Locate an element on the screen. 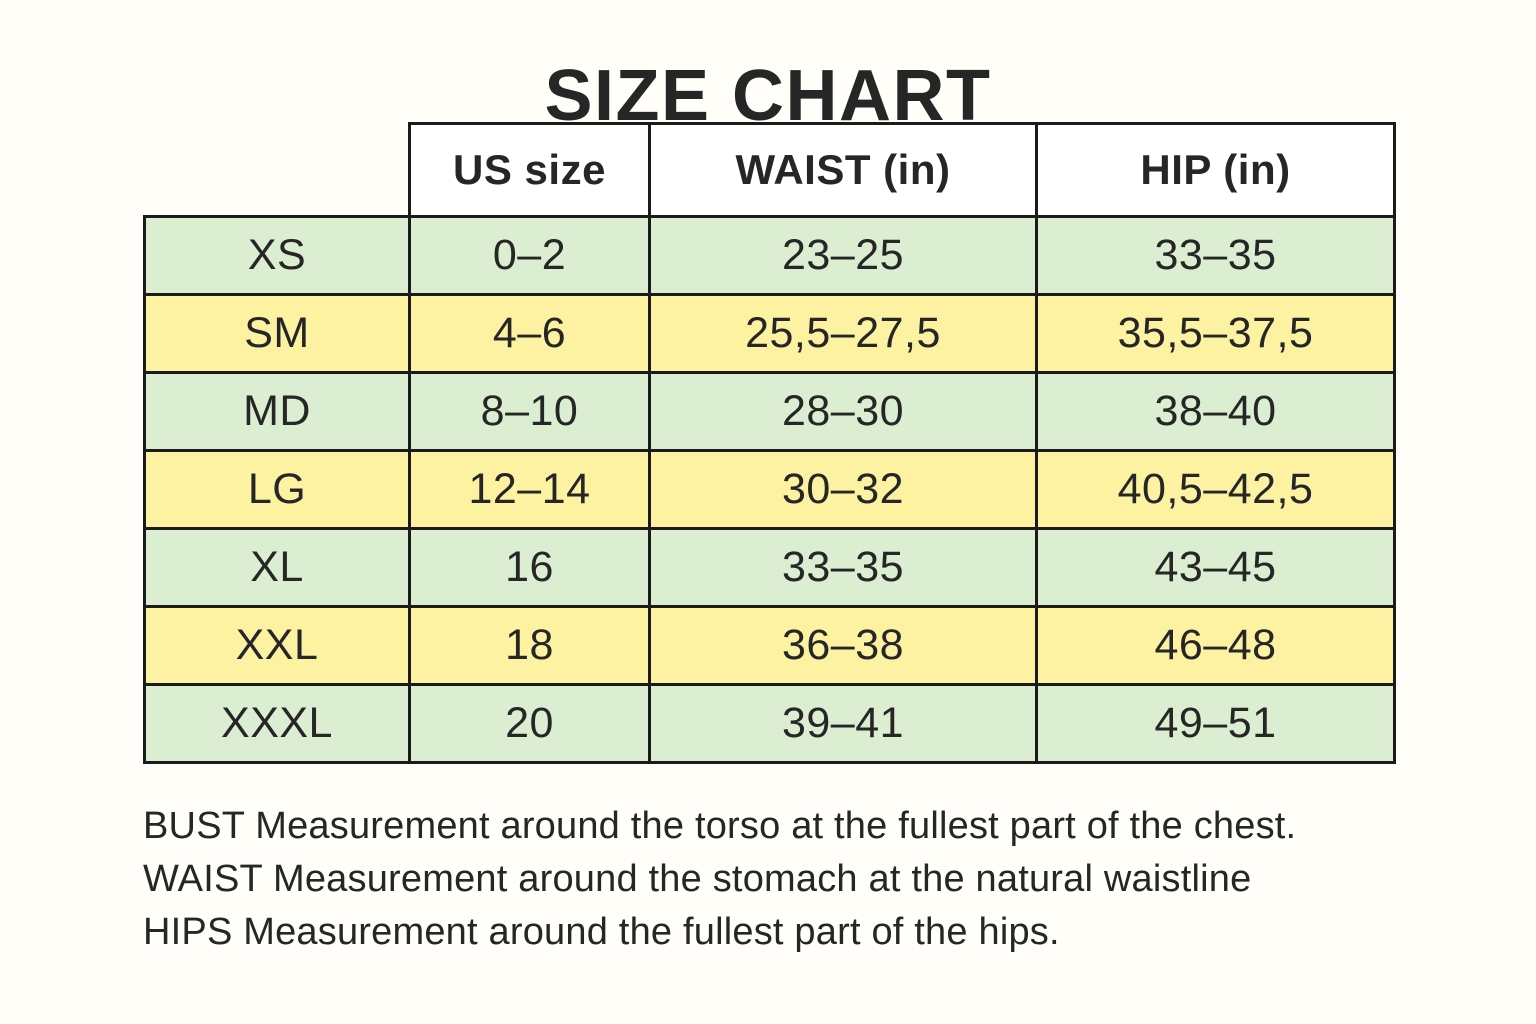  hip-cell: 49–51 is located at coordinates (1215, 723).